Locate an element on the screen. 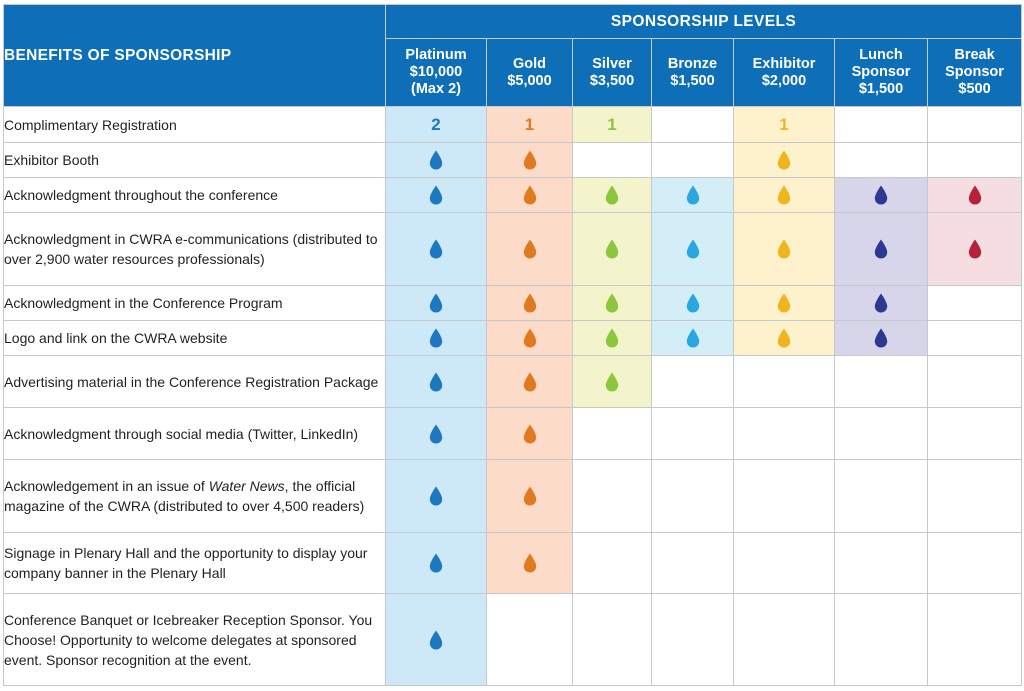 The image size is (1024, 691). benefit-label: Acknowledgment in the Conference Program is located at coordinates (194, 303).